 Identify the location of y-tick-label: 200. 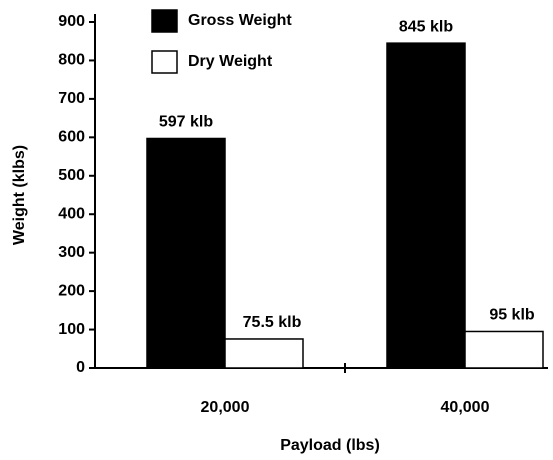
(71, 290).